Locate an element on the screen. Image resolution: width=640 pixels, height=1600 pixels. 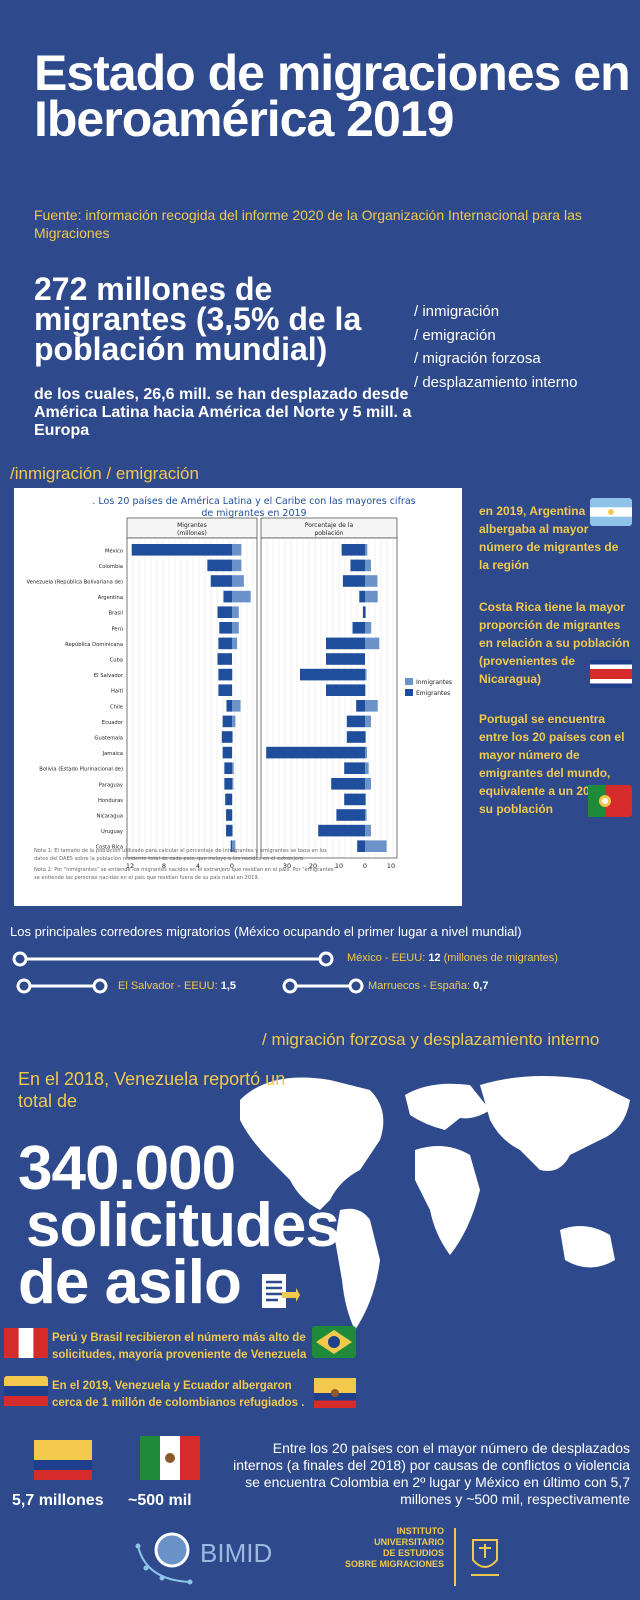
category-label: Jamaica is located at coordinates (112, 754).